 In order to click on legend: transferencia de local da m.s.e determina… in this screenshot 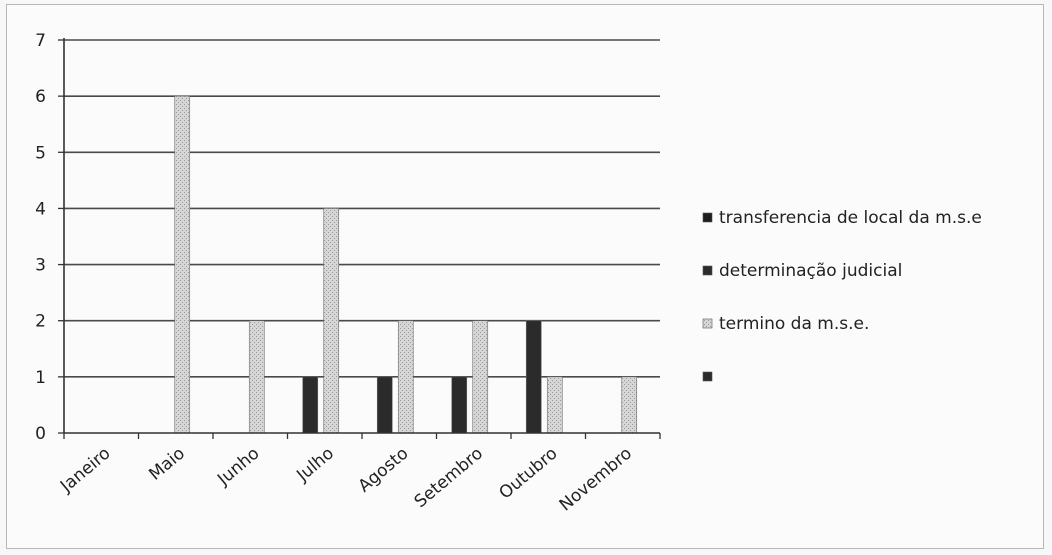, I will do `click(842, 295)`.